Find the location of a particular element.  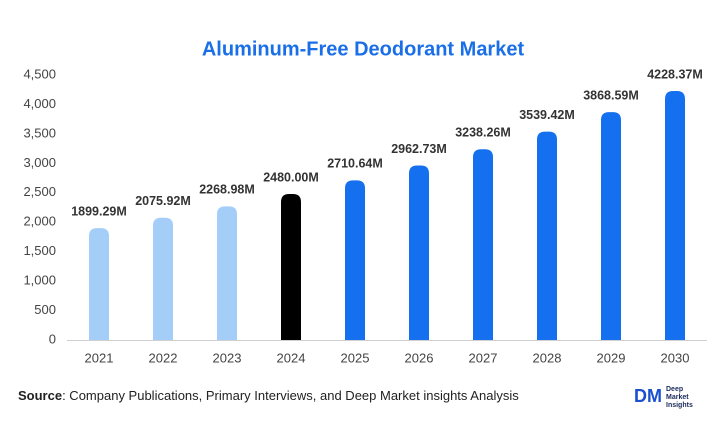

value-label: 3539.42M is located at coordinates (547, 115).